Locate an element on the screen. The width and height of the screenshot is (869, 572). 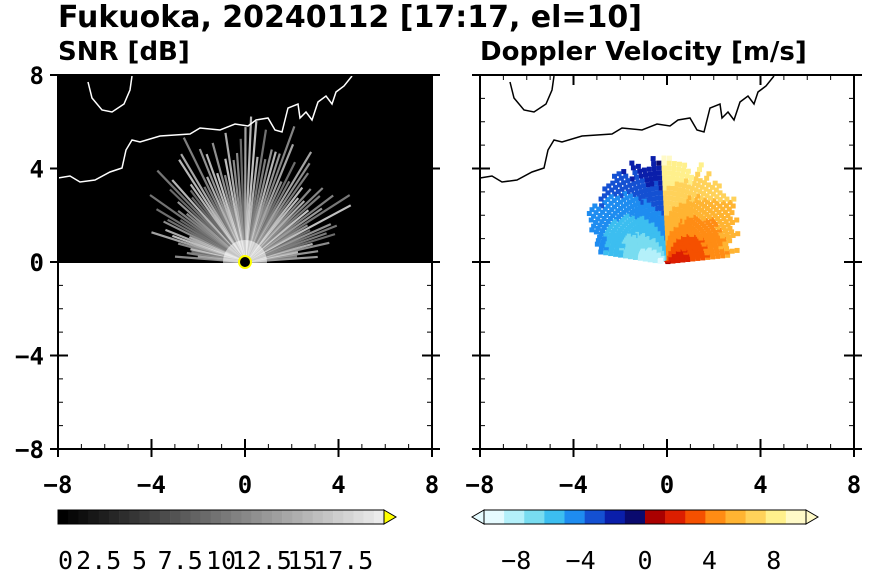
y-tick-label: −4 is located at coordinates (29, 357).